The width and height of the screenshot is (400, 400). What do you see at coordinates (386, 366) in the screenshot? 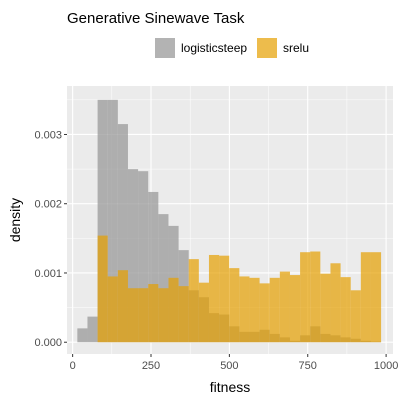
I see `x-tick-label: 1000` at bounding box center [386, 366].